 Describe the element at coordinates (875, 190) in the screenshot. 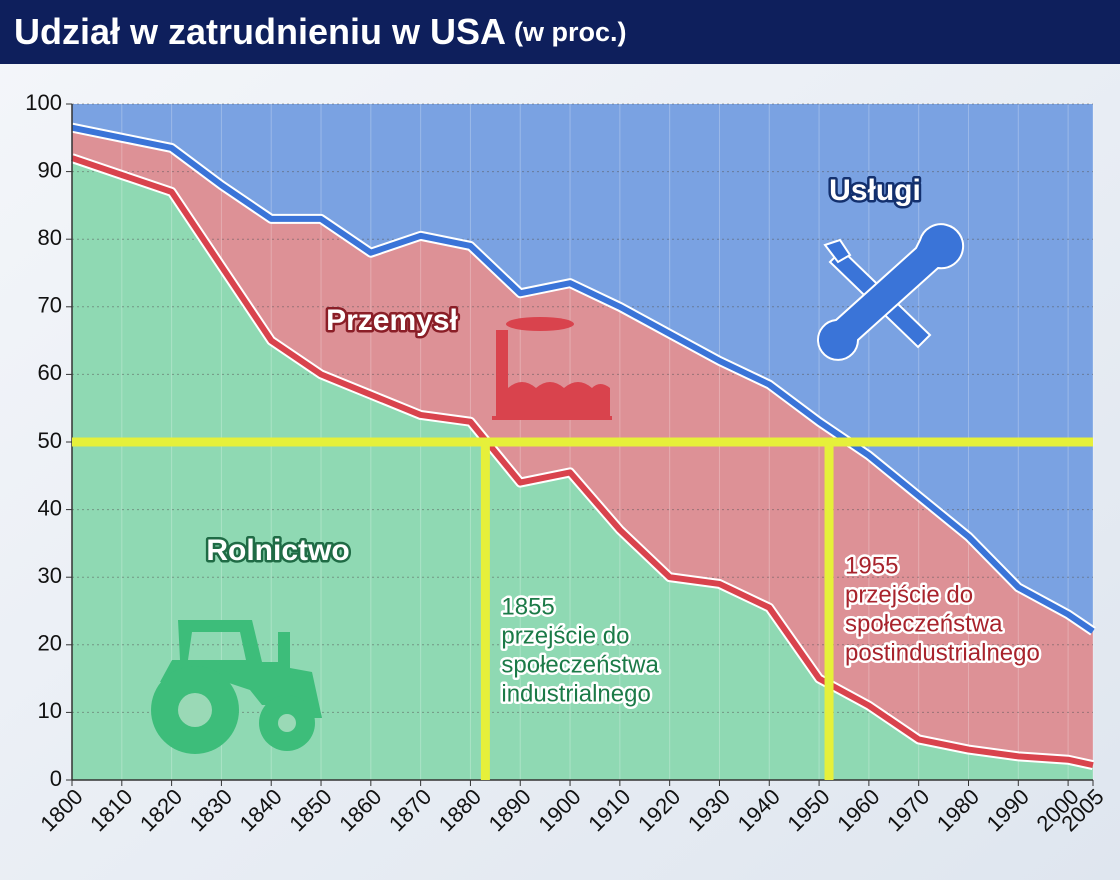

I see `region-label: Usługi` at that location.